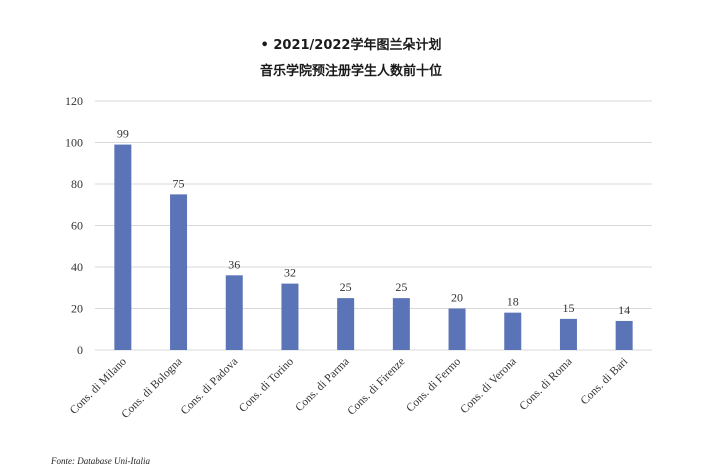 This screenshot has width=702, height=474. Describe the element at coordinates (210, 387) in the screenshot. I see `x-tick-label-2: Cons. di Padova` at that location.